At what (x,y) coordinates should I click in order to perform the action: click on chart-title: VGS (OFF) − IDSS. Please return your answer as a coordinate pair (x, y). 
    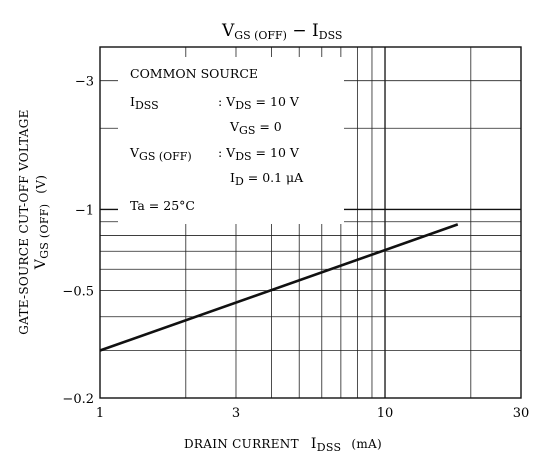
    Looking at the image, I should click on (281, 31).